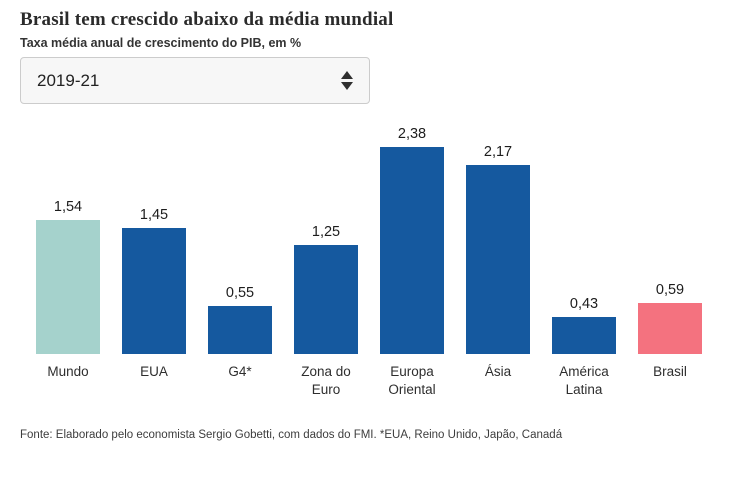 Image resolution: width=749 pixels, height=487 pixels. Describe the element at coordinates (498, 152) in the screenshot. I see `bar-value-label: 2,17` at that location.